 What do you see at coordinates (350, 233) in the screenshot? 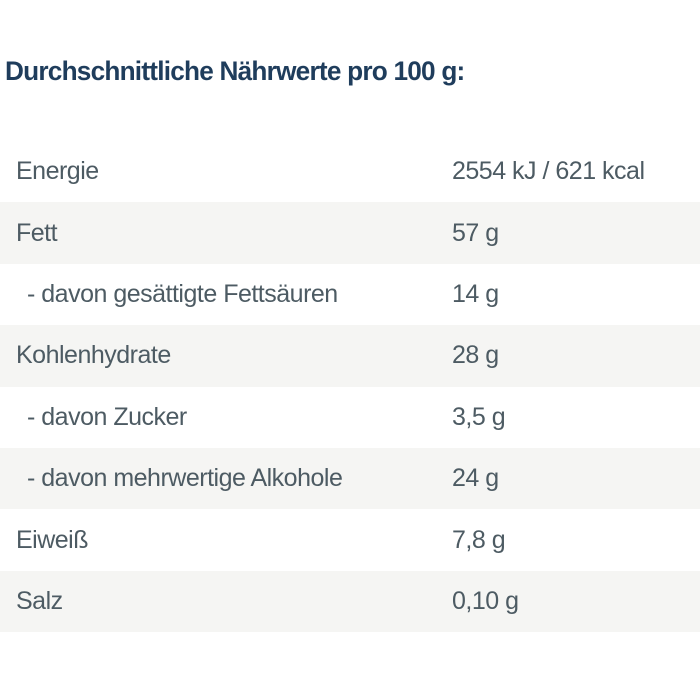
I see `table-row: Fett 57 g` at bounding box center [350, 233].